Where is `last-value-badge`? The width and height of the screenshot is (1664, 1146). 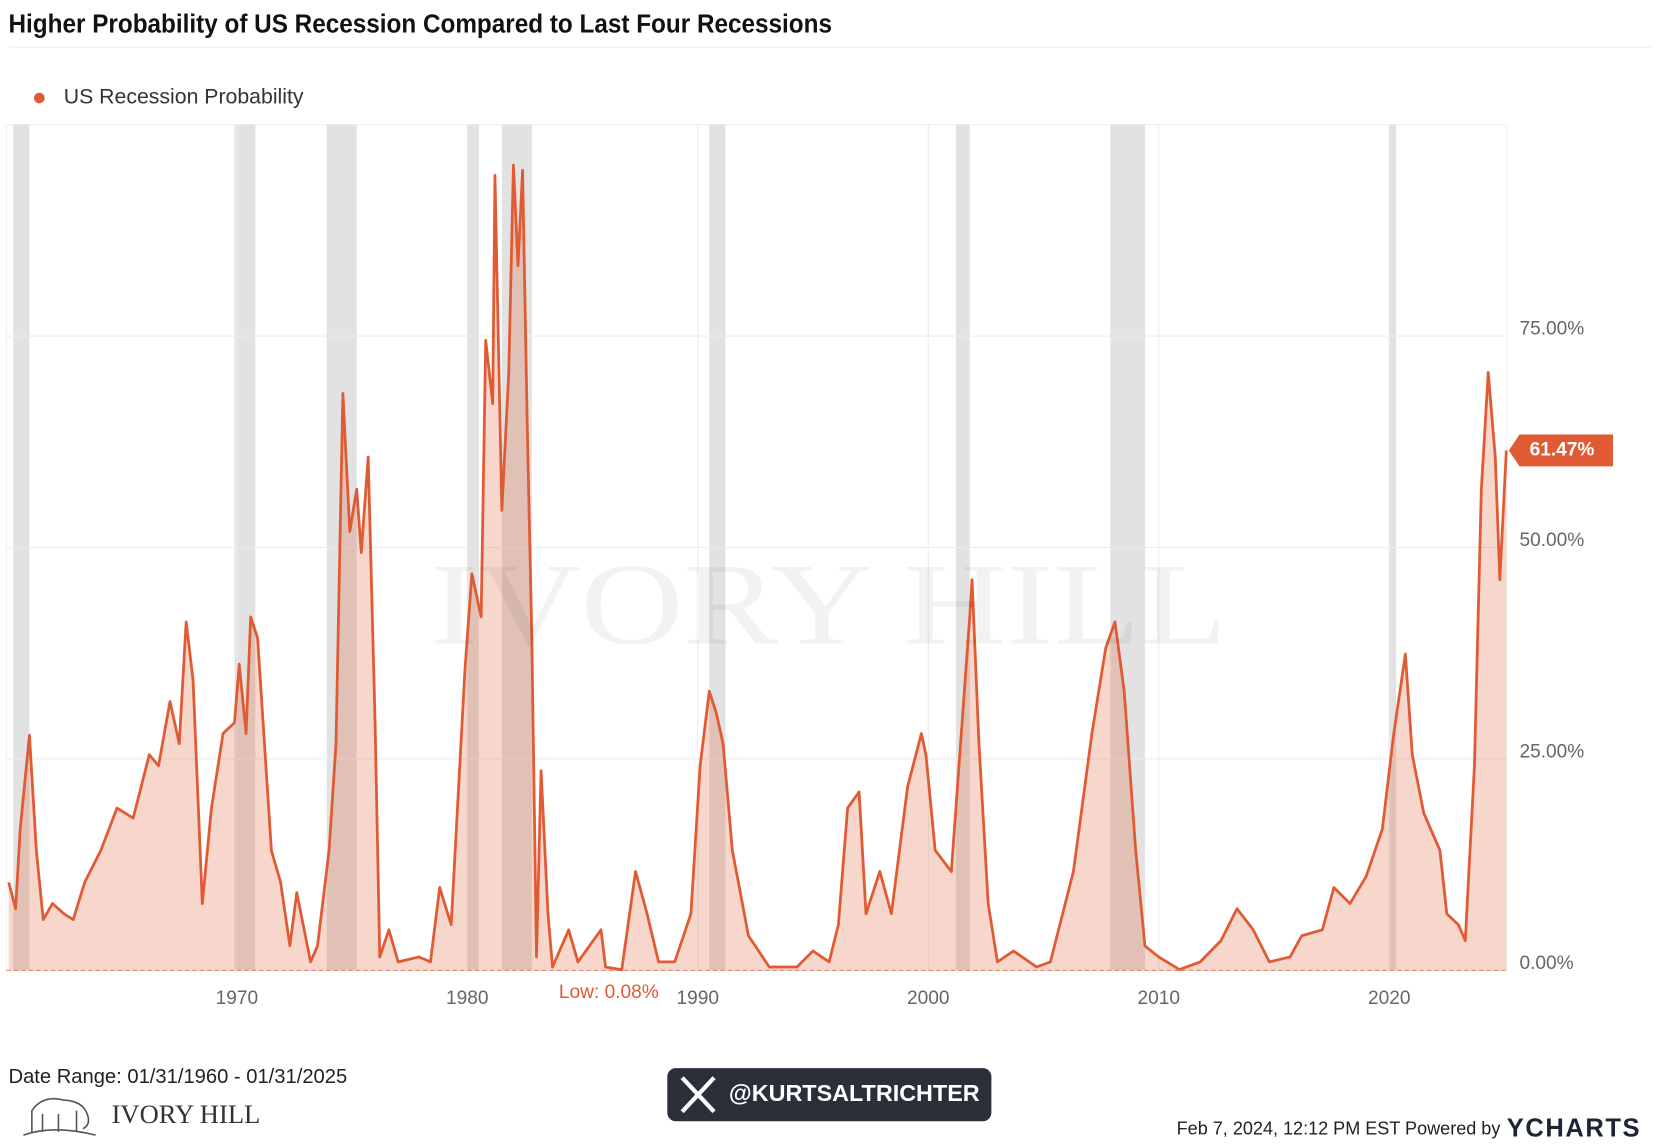
last-value-badge is located at coordinates (1560, 450).